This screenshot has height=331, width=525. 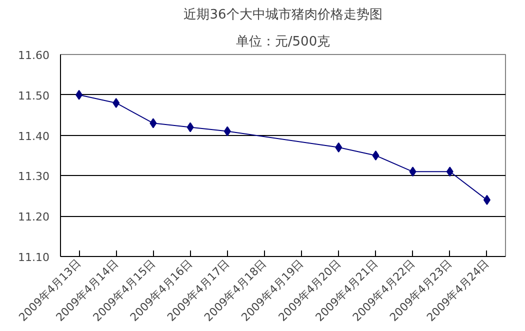 What do you see at coordinates (34, 257) in the screenshot?
I see `y-tick-label: 11.10` at bounding box center [34, 257].